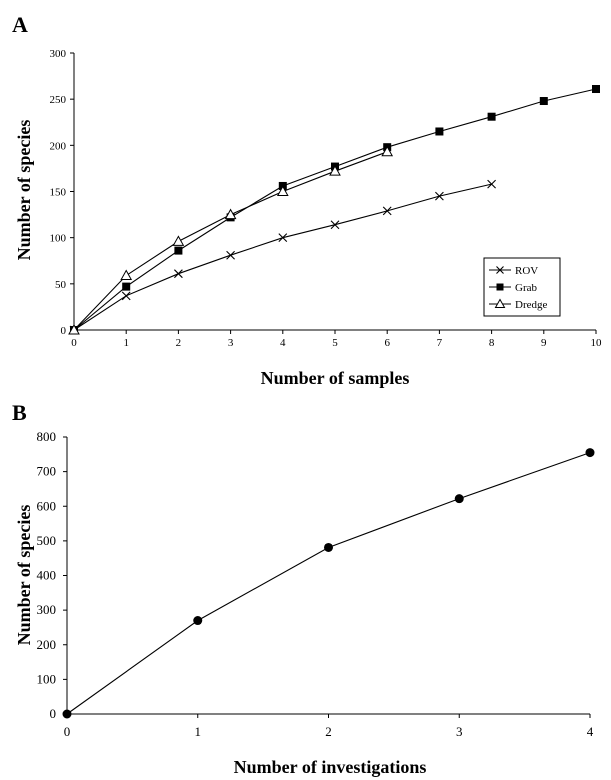 The image size is (611, 780). What do you see at coordinates (500, 287) in the screenshot?
I see `legend-marker-grab` at bounding box center [500, 287].